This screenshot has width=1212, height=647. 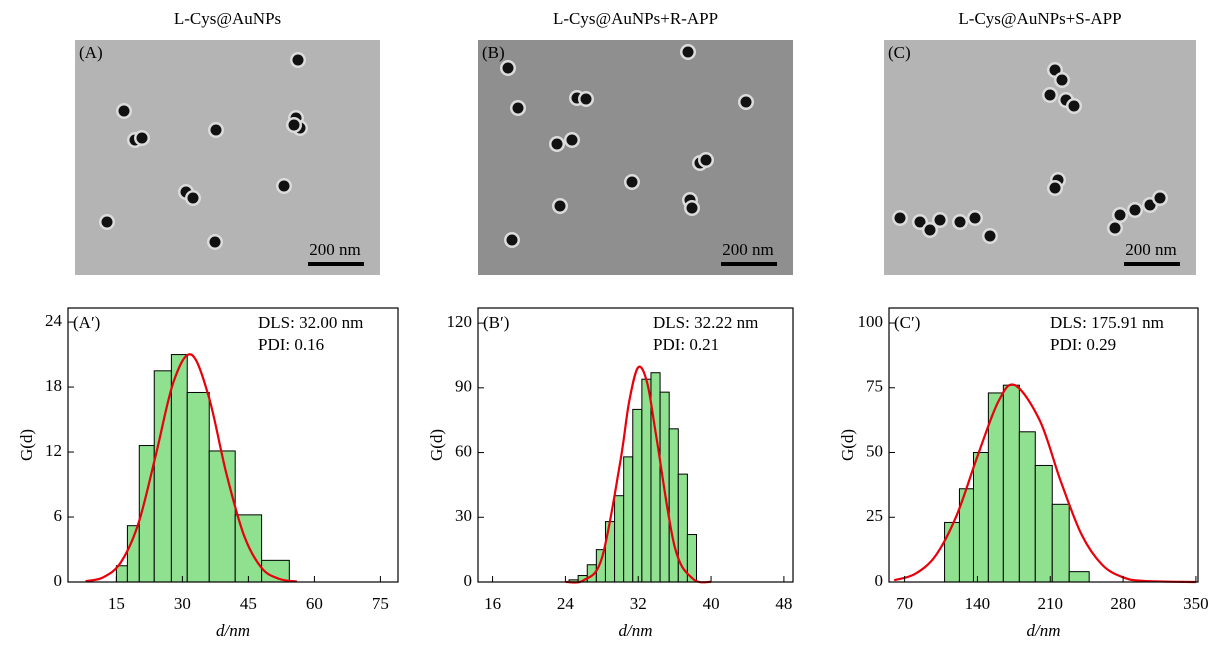 What do you see at coordinates (874, 450) in the screenshot?
I see `y-tick-label: 50` at bounding box center [874, 450].